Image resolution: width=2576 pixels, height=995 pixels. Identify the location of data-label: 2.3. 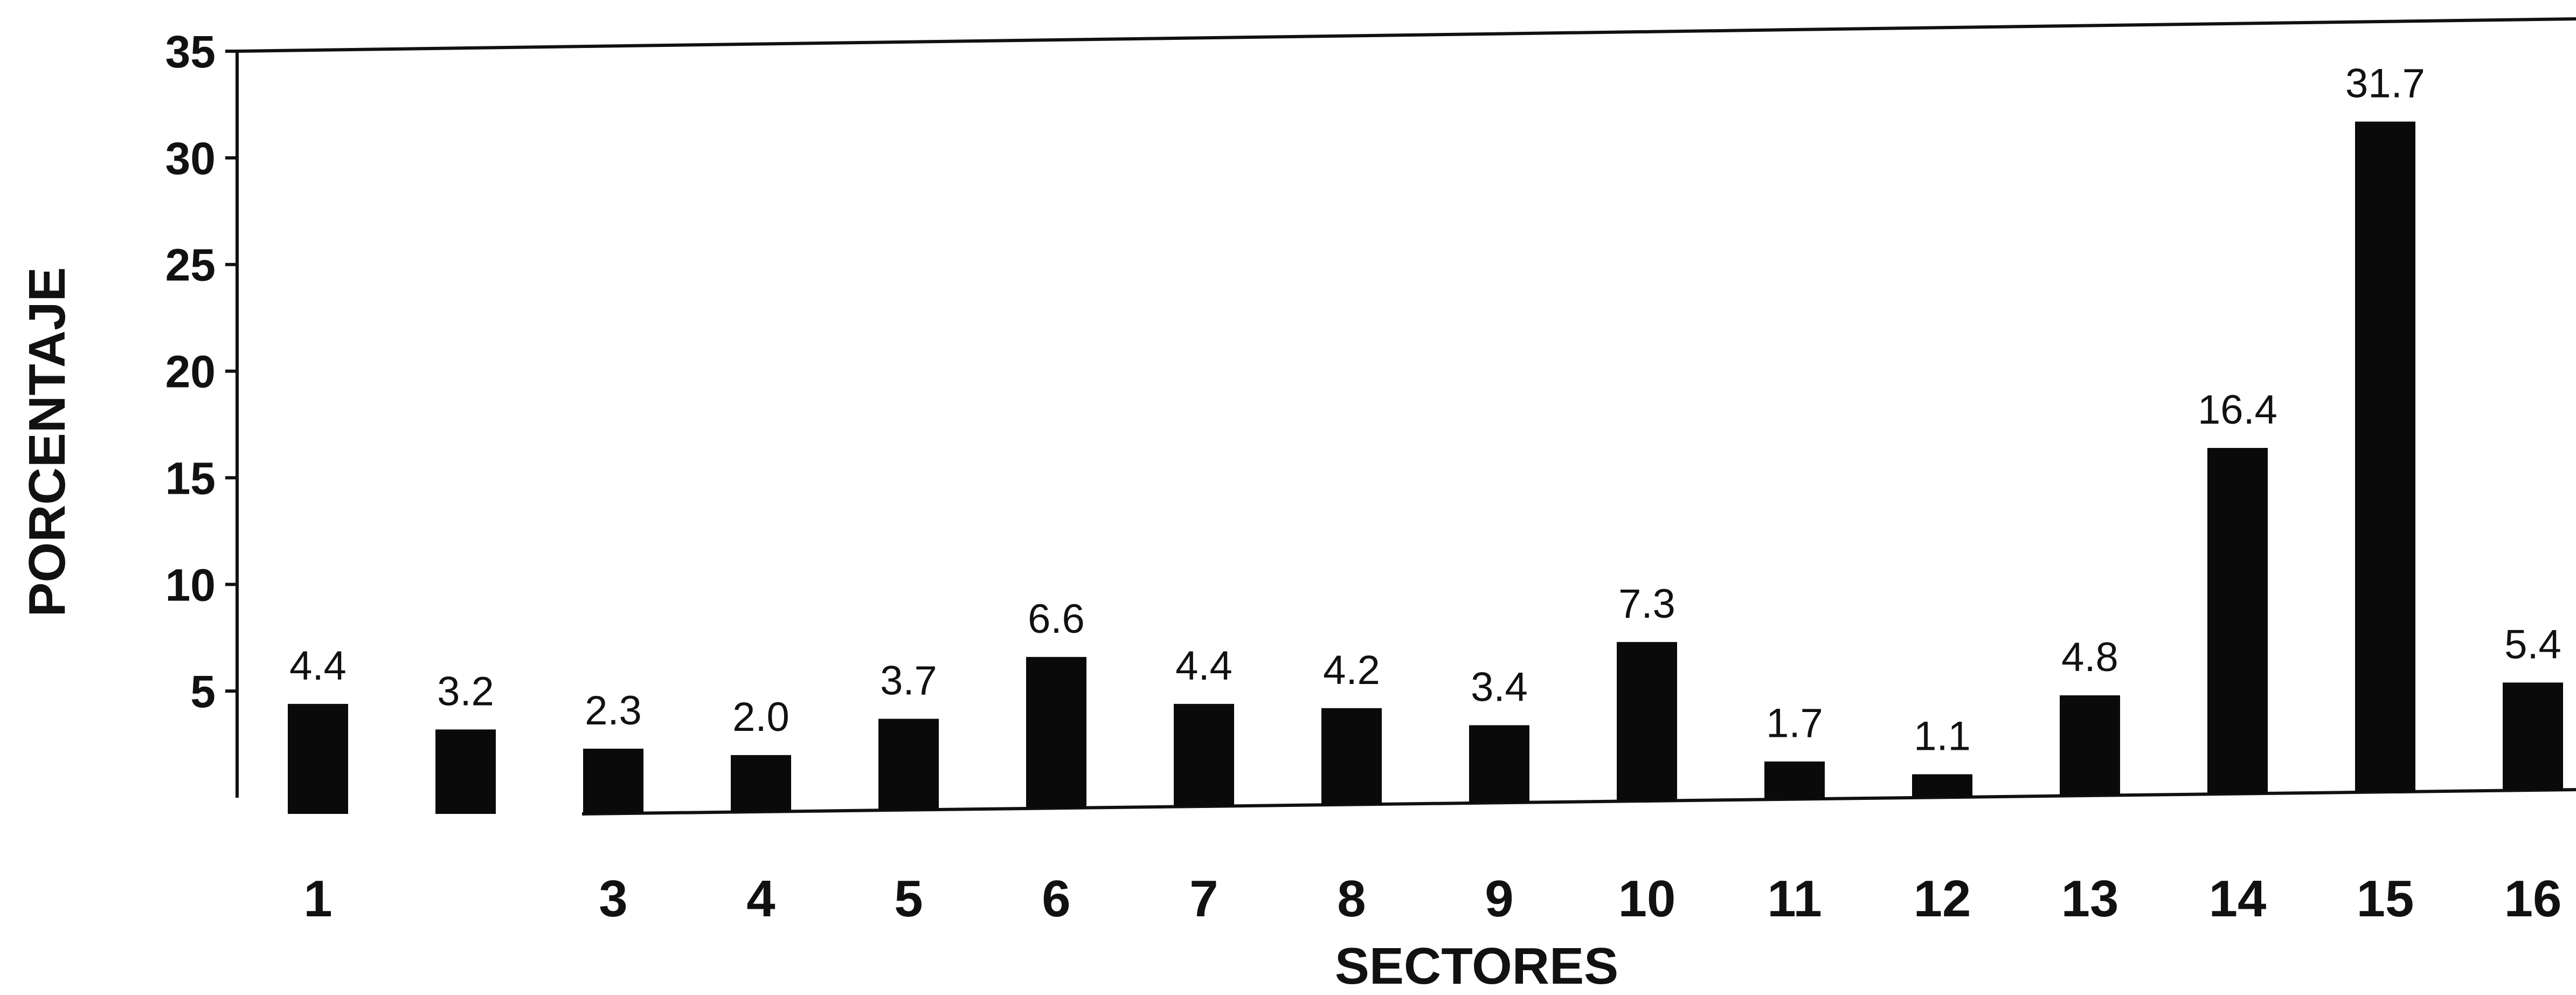
(613, 711).